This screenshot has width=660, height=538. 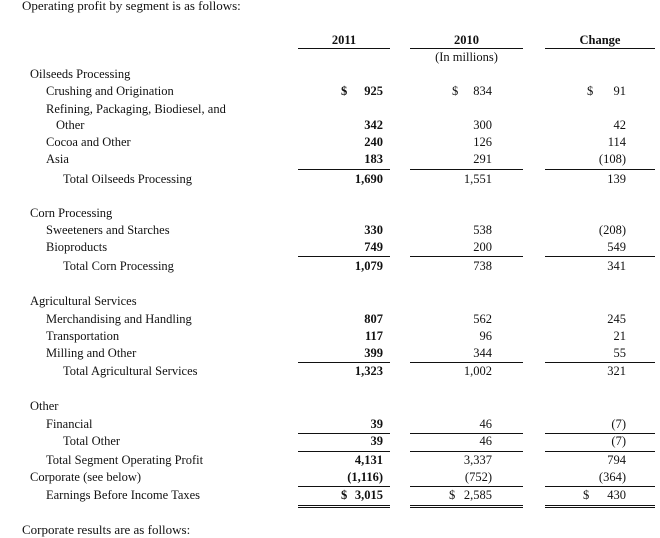 I want to click on cell-2010: 538, so click(x=482, y=230).